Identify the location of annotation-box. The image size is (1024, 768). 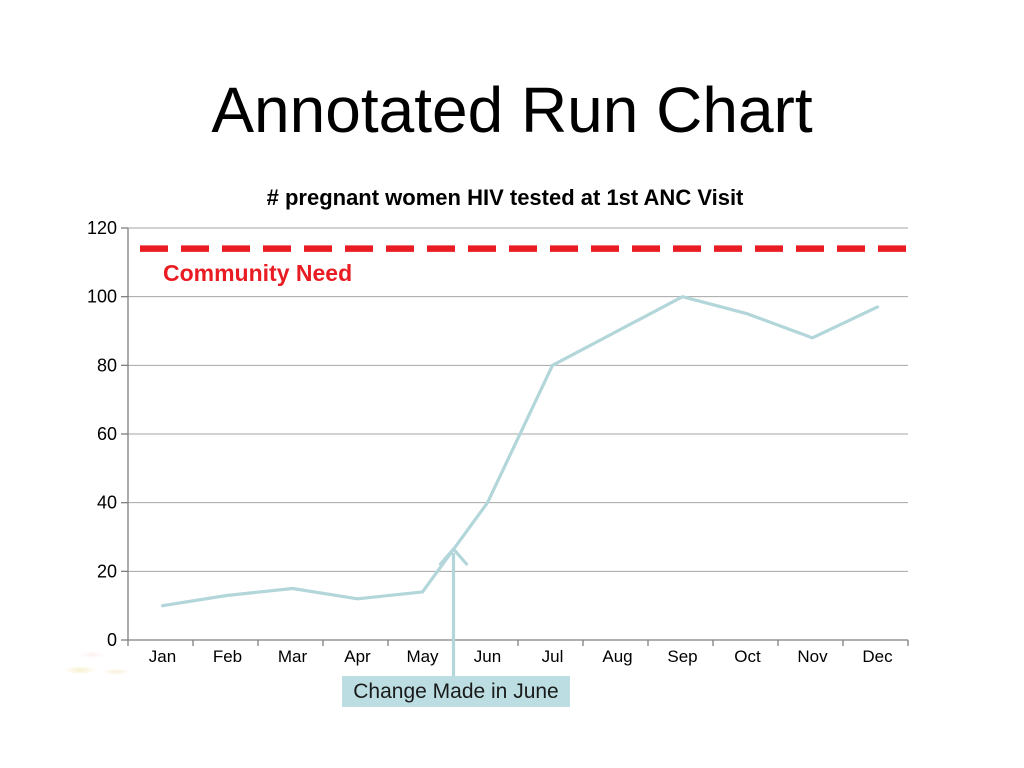
(456, 691).